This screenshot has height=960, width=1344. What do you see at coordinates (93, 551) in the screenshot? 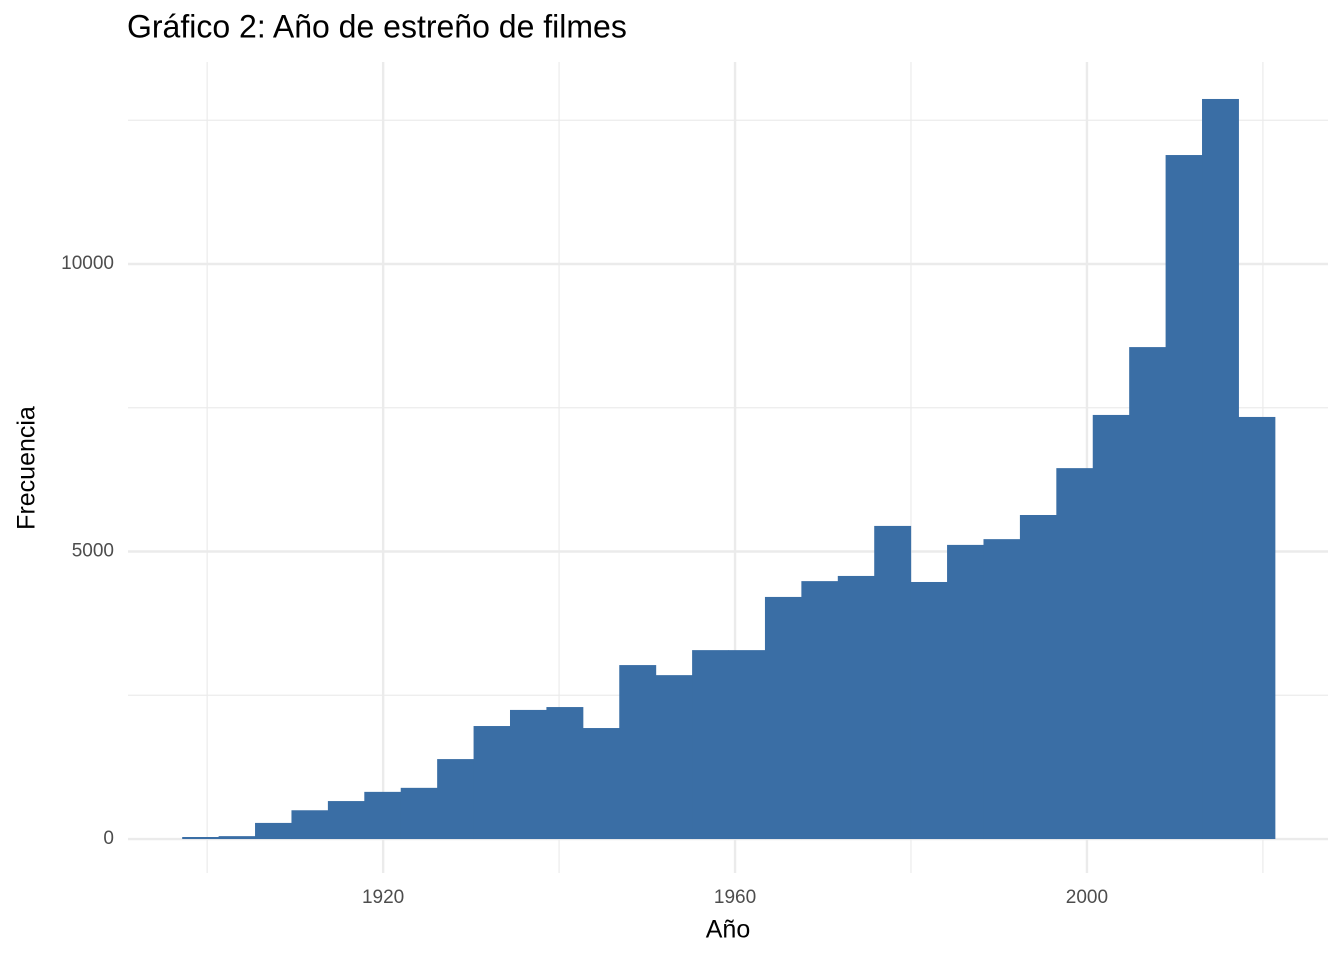
I see `y-tick-label: 5000` at bounding box center [93, 551].